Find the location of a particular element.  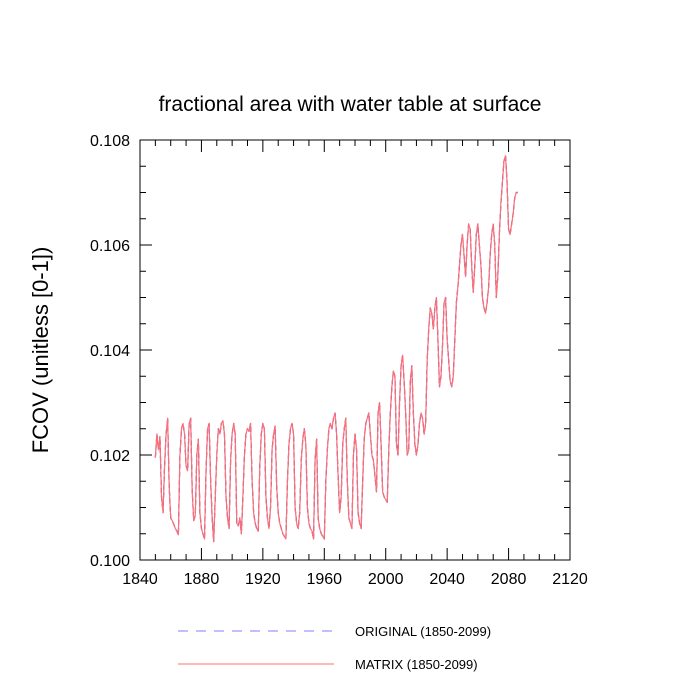

x-tick-label: 2080 is located at coordinates (509, 579).